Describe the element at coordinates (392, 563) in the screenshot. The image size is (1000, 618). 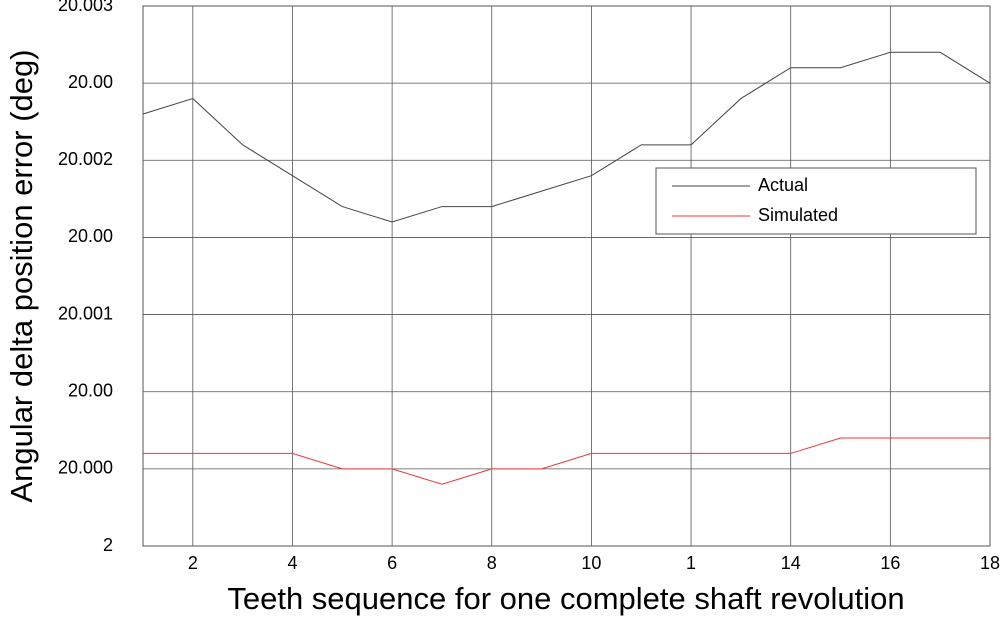
I see `x-tick-label: 6` at that location.